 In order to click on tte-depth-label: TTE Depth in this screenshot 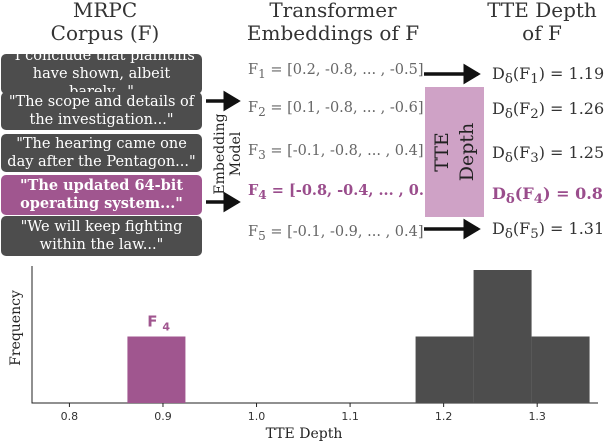, I will do `click(454, 152)`.